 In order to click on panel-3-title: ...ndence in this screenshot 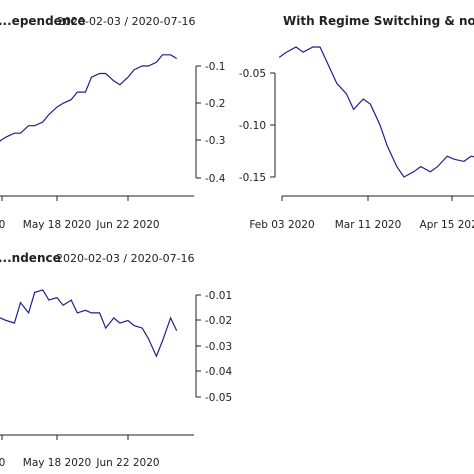, I will do `click(30, 258)`.